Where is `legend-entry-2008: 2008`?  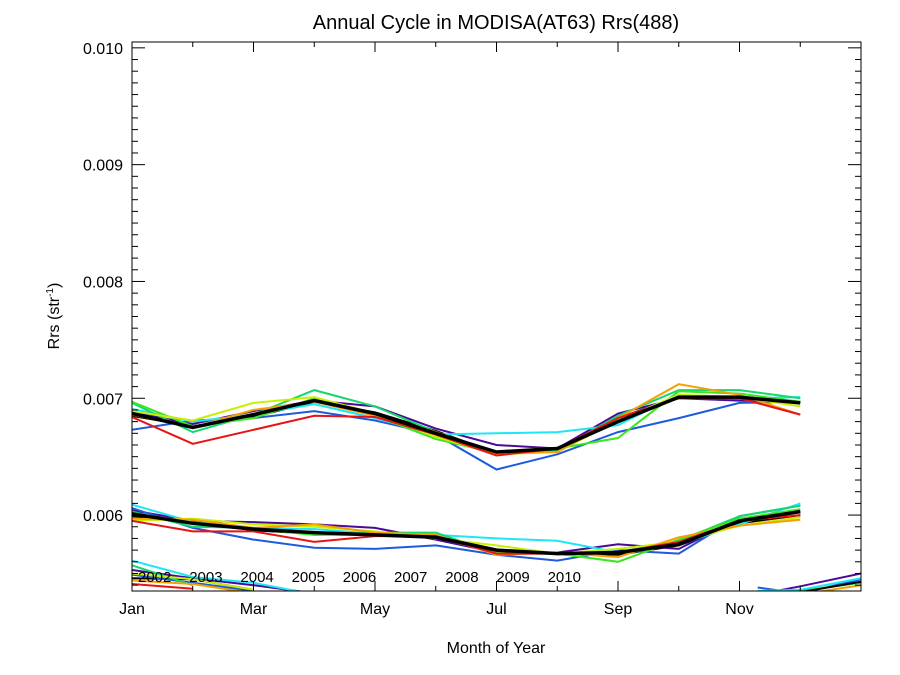
legend-entry-2008: 2008 is located at coordinates (461, 577).